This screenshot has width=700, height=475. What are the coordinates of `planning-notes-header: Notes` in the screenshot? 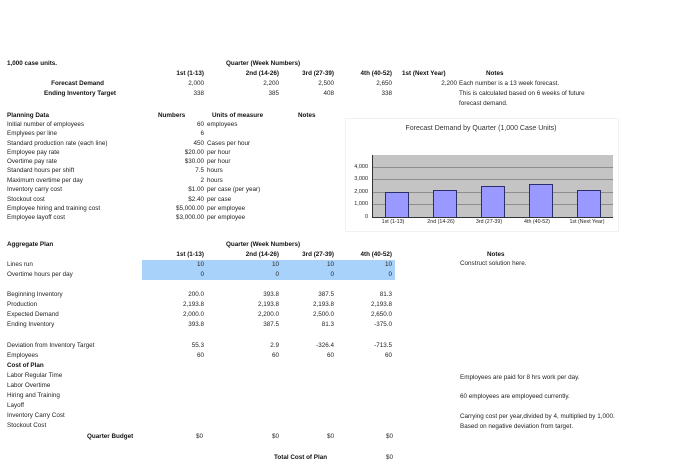 It's located at (307, 115).